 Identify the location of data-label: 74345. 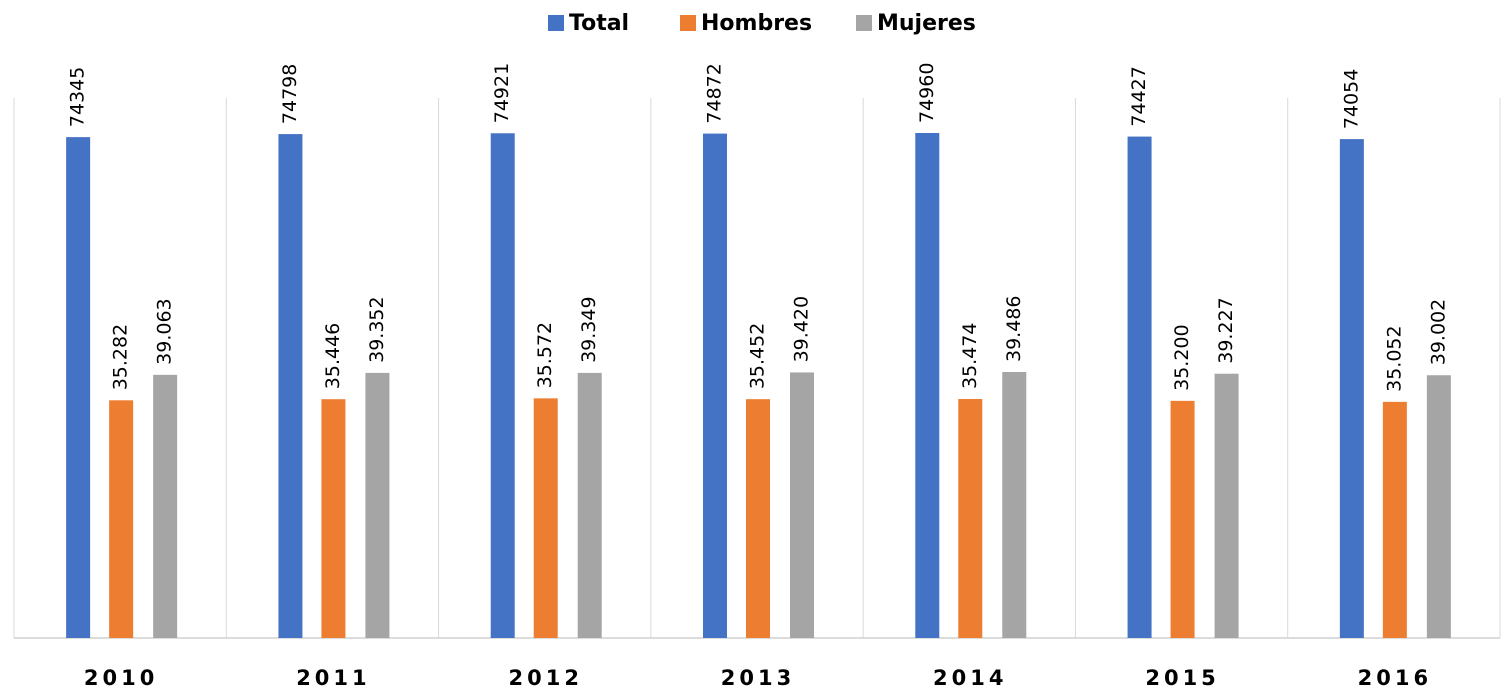
(78, 97).